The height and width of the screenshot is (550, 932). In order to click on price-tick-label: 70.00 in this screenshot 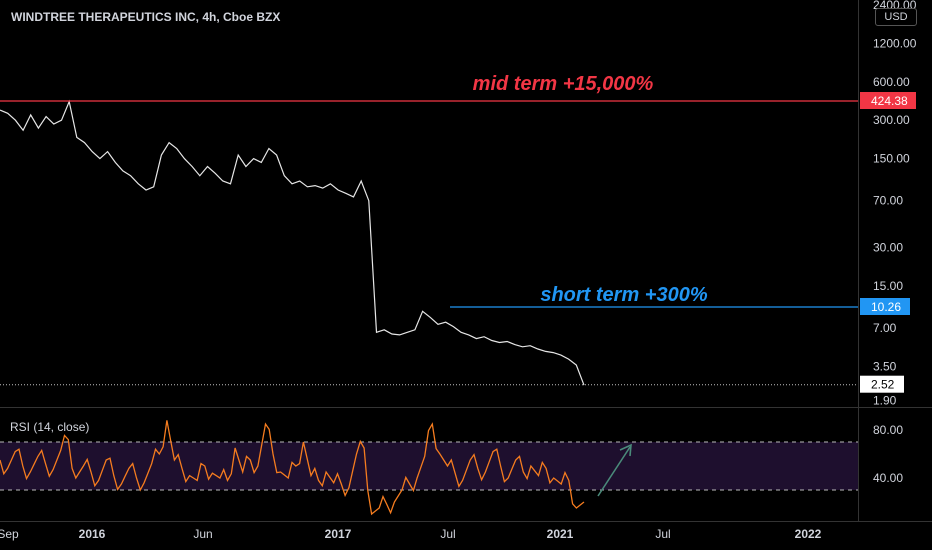, I will do `click(888, 201)`.